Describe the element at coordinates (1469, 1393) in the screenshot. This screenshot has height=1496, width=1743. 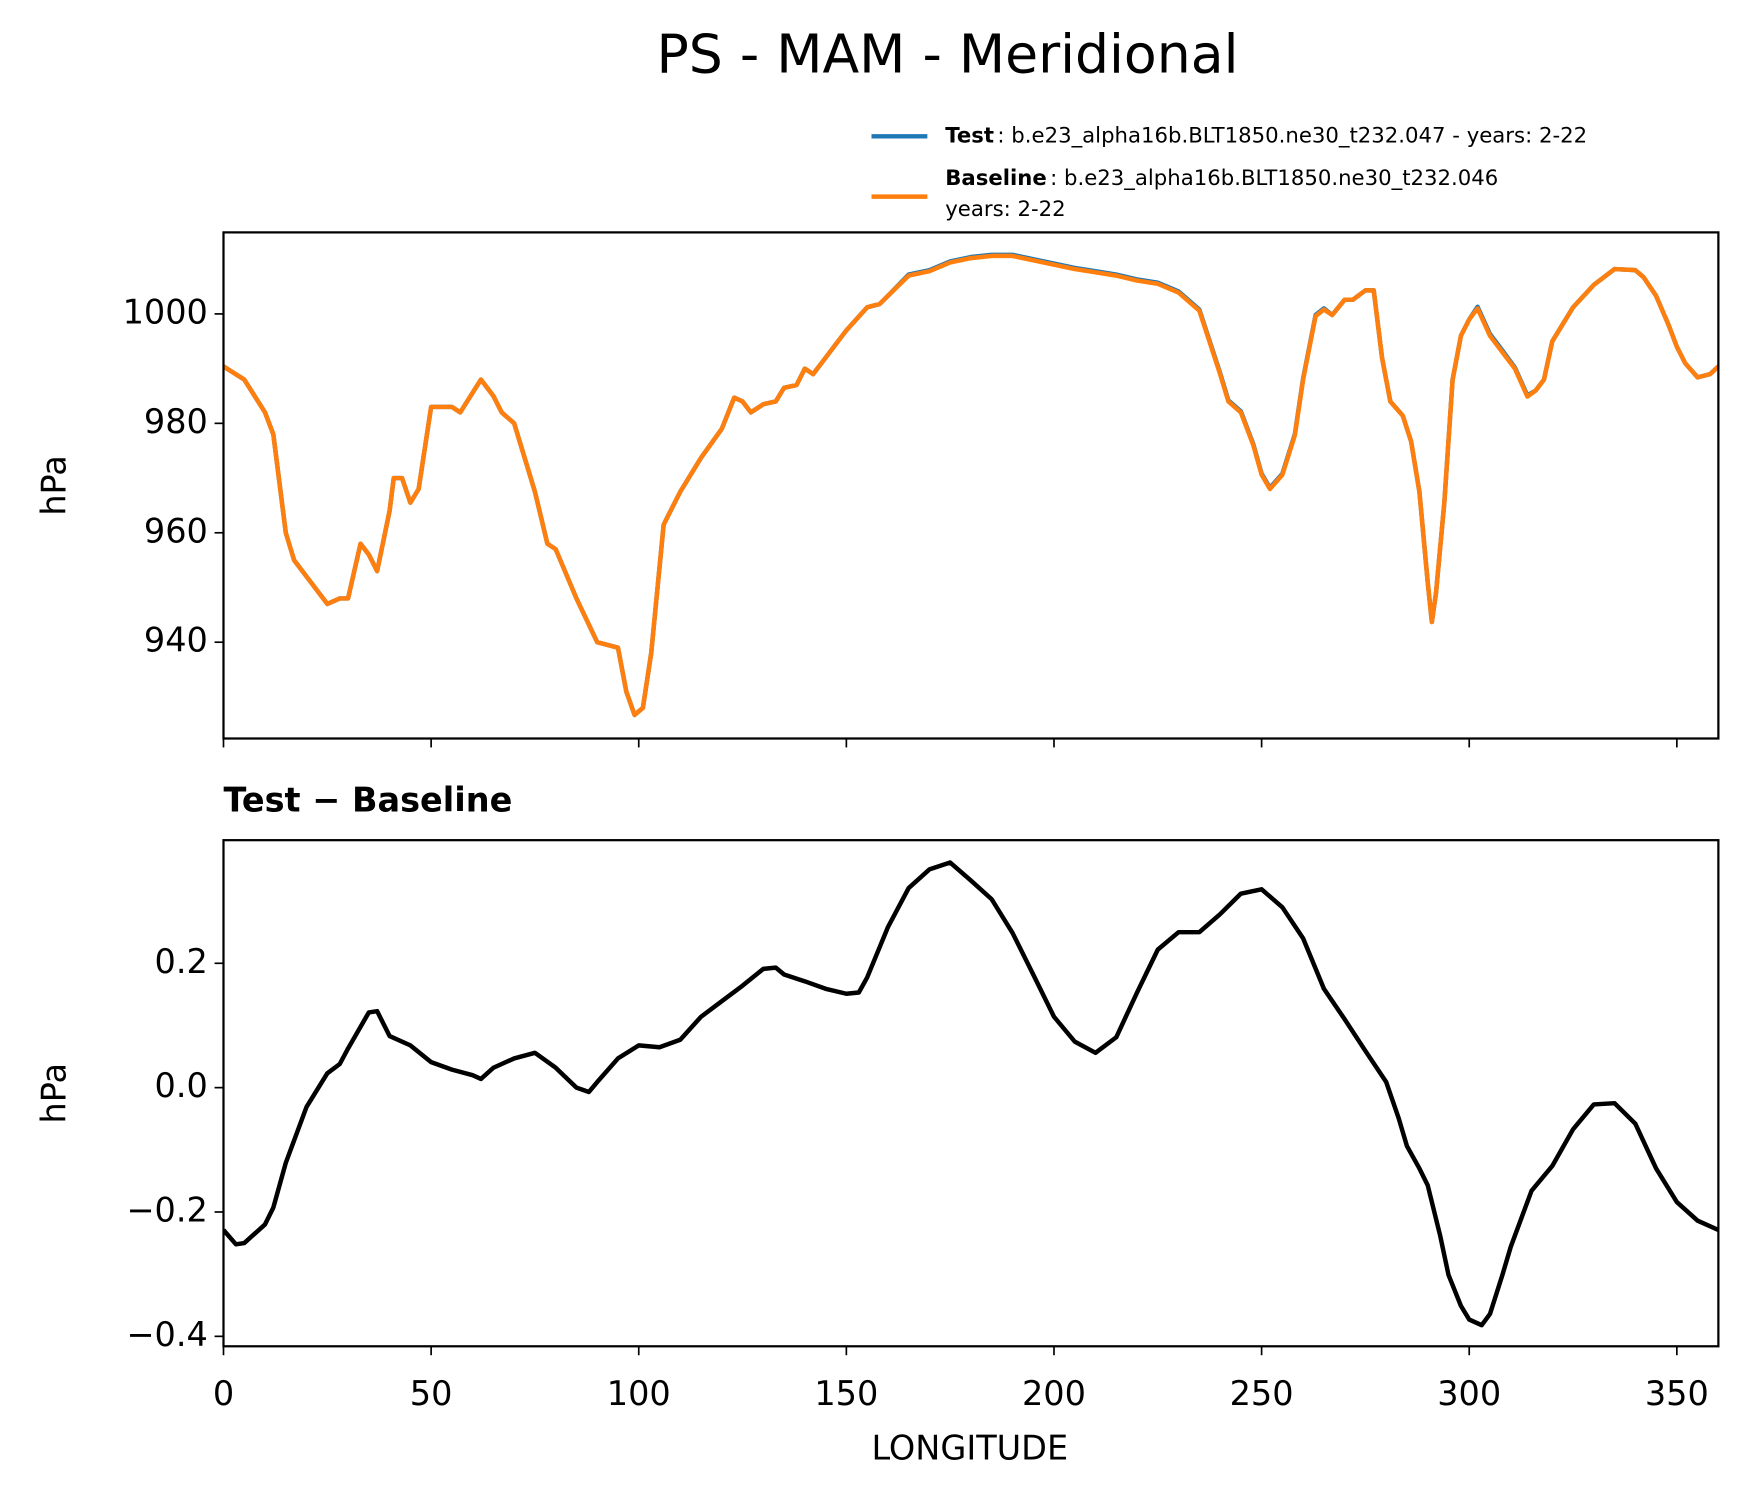
I see `x-tick-label: 300` at that location.